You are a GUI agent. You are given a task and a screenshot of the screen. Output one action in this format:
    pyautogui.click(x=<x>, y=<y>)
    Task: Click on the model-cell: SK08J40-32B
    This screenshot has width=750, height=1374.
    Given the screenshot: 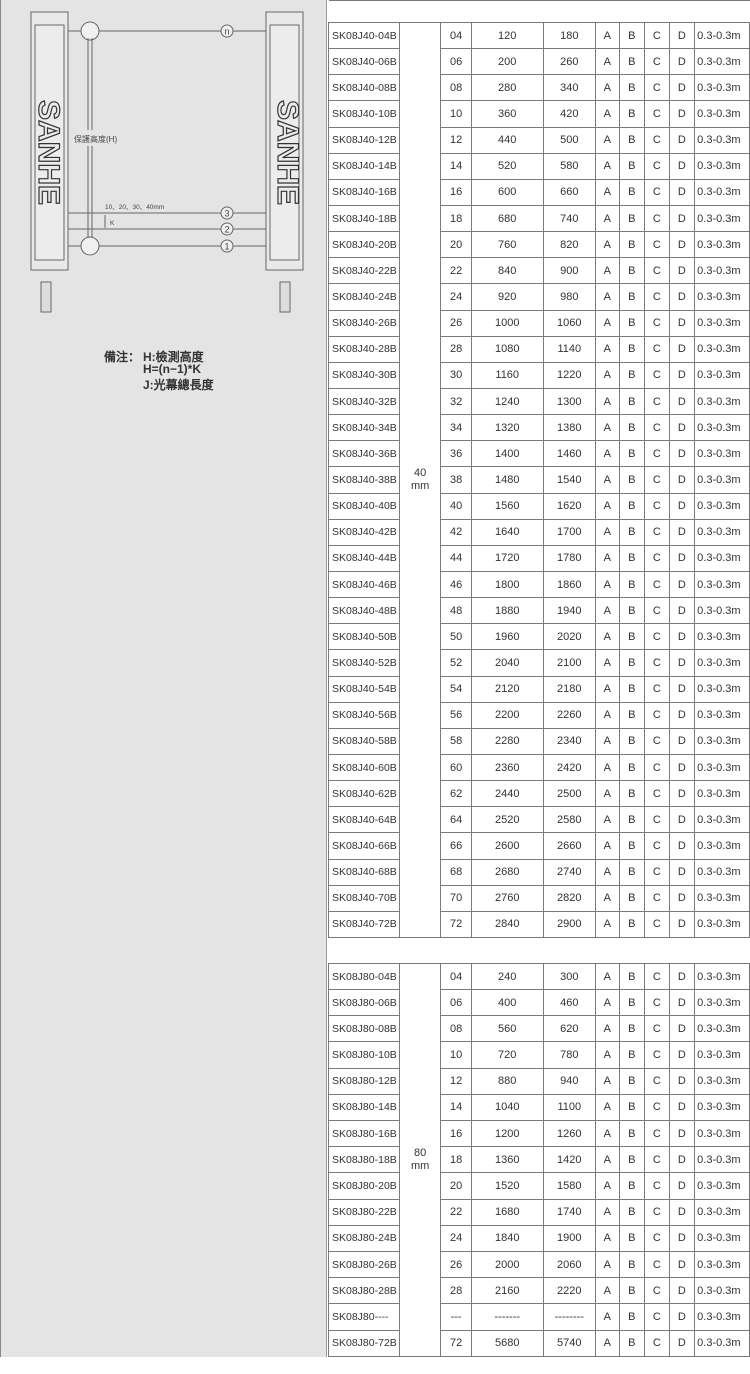 What is the action you would take?
    pyautogui.click(x=364, y=401)
    